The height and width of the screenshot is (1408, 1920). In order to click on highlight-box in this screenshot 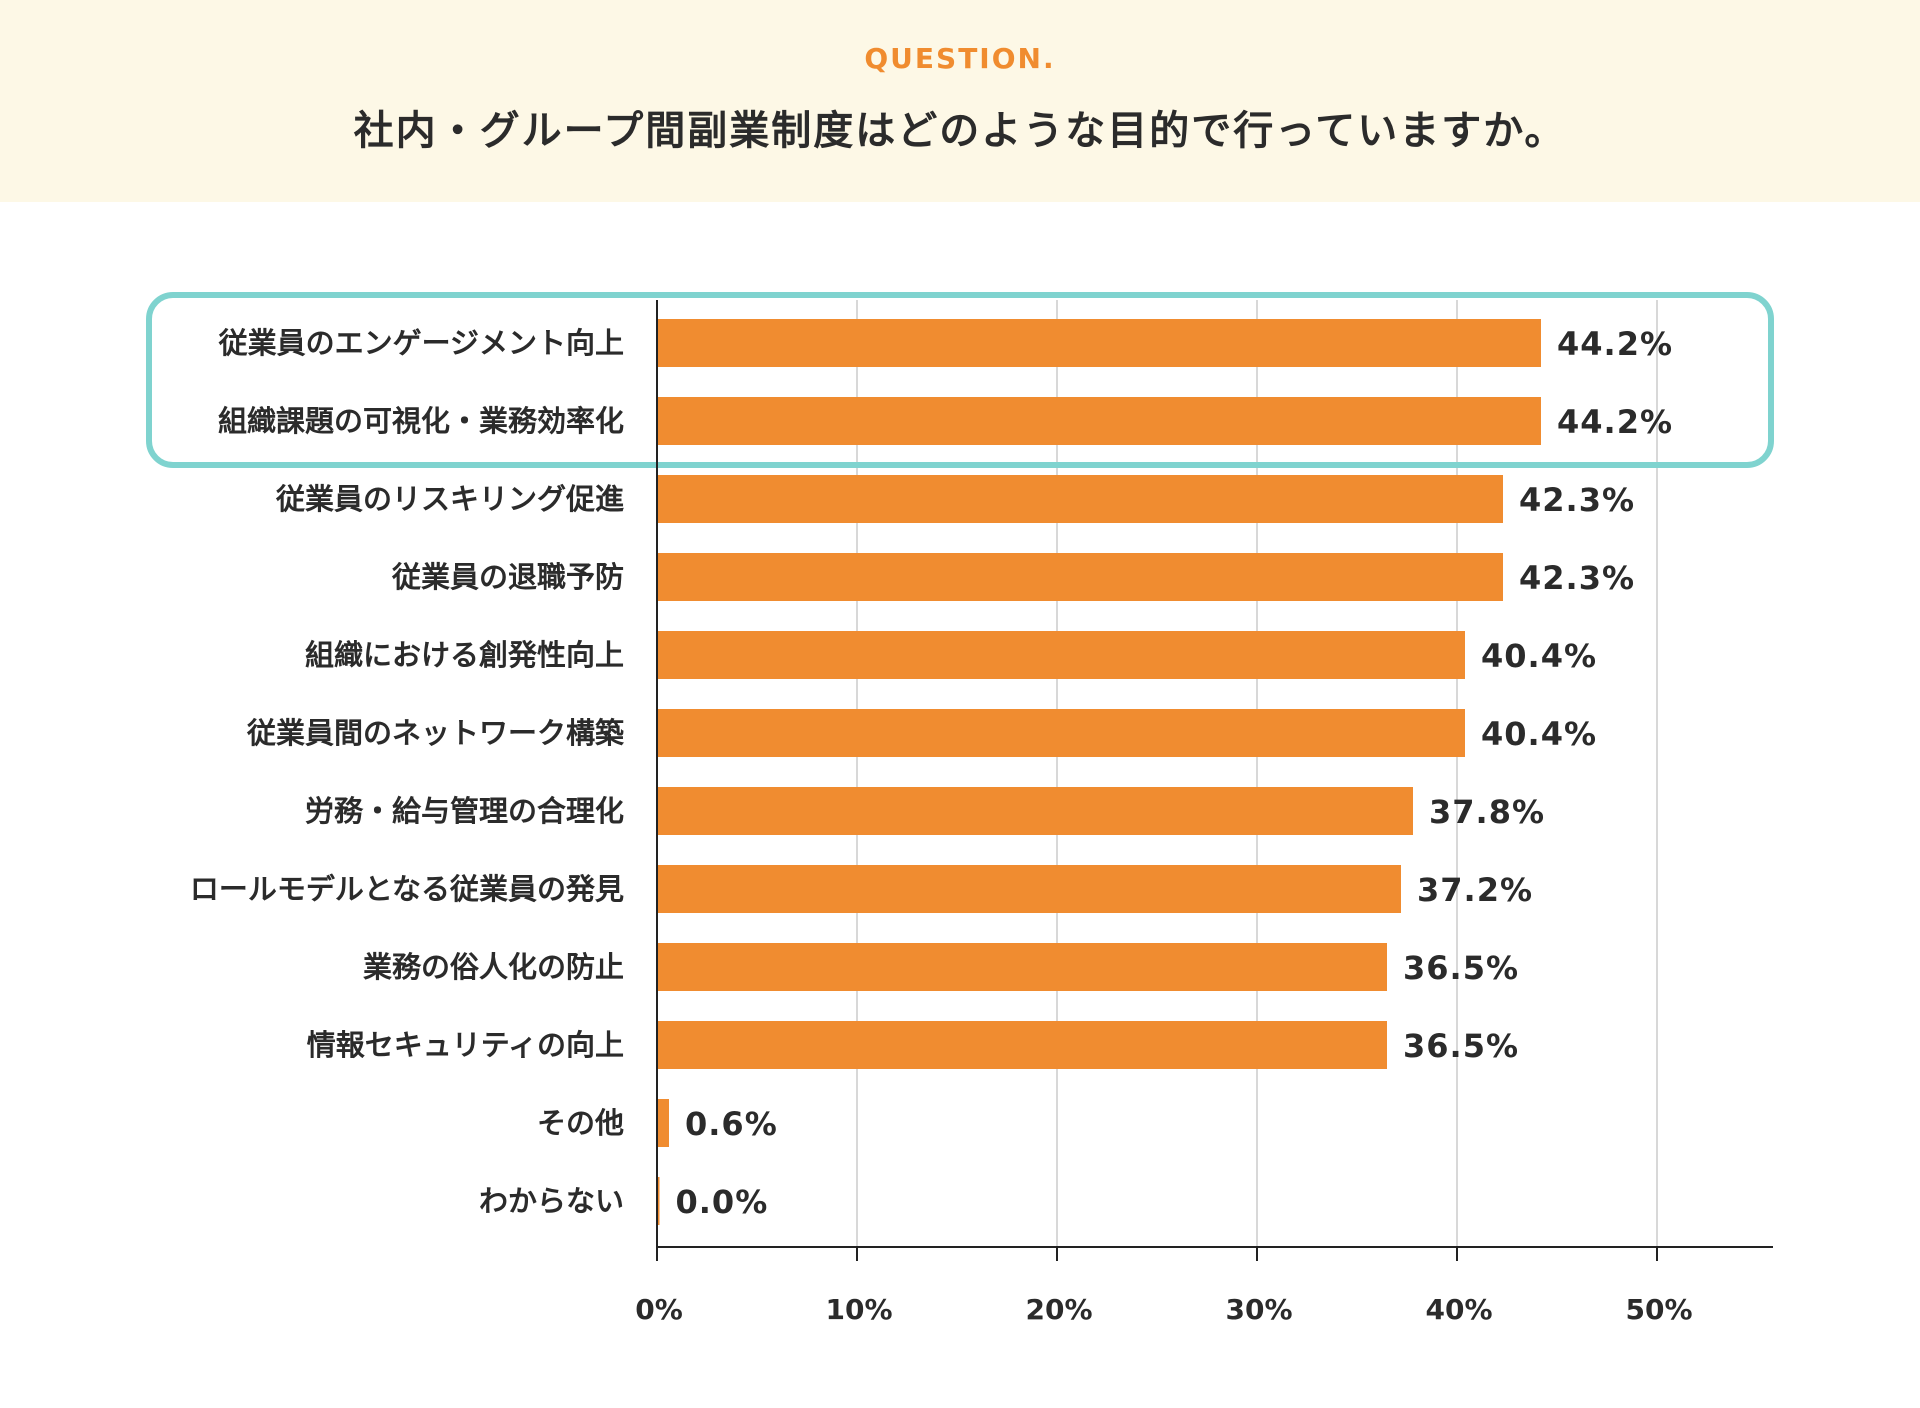, I will do `click(960, 380)`.